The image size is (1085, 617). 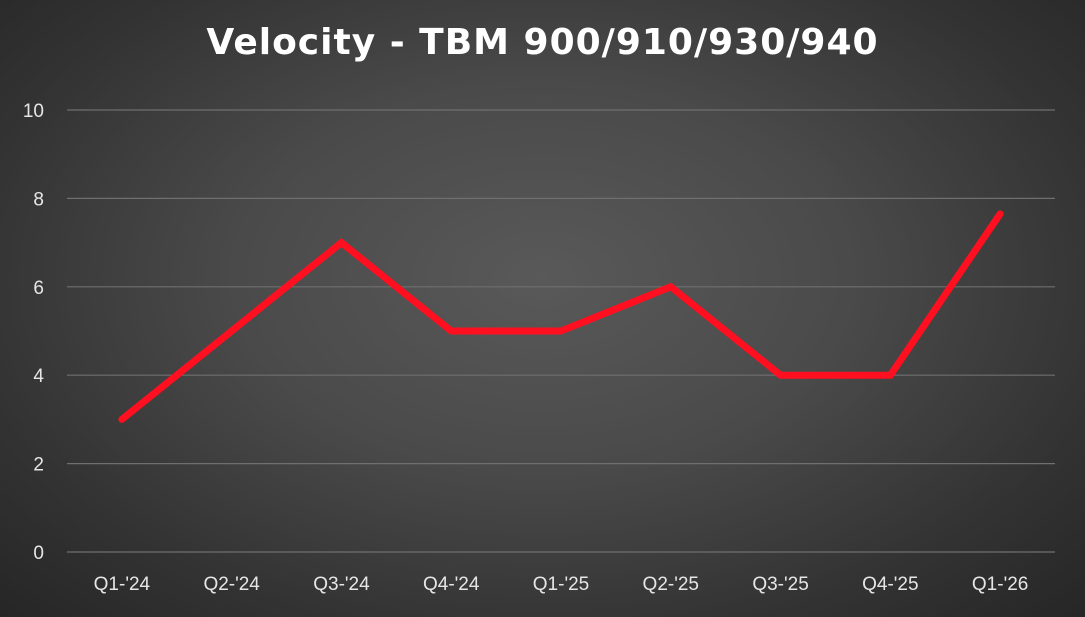 What do you see at coordinates (231, 584) in the screenshot?
I see `x-tick-label: Q2-'24` at bounding box center [231, 584].